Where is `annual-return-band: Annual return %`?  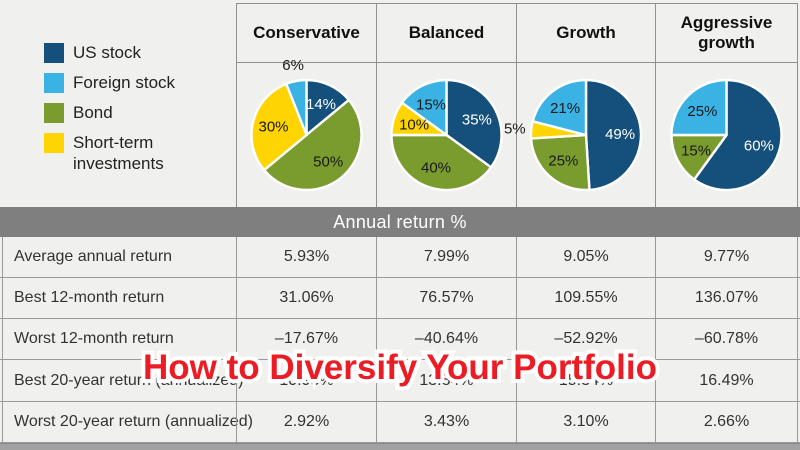 annual-return-band: Annual return % is located at coordinates (400, 222).